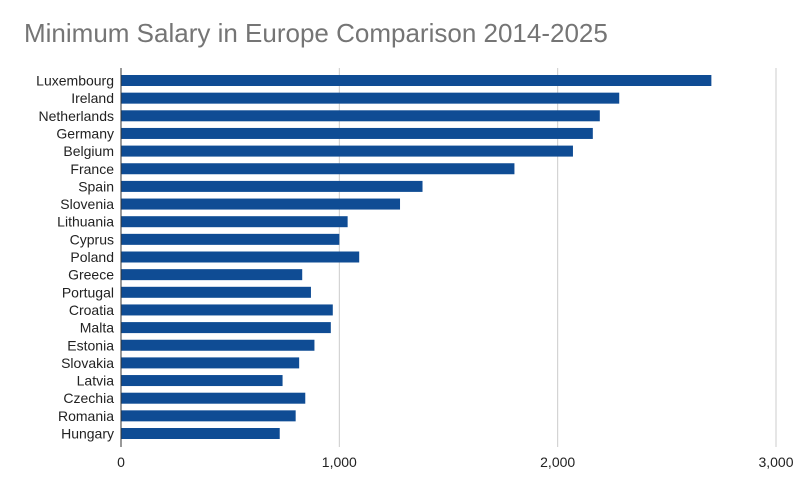 Image resolution: width=800 pixels, height=495 pixels. I want to click on category-label: Slovenia, so click(87, 204).